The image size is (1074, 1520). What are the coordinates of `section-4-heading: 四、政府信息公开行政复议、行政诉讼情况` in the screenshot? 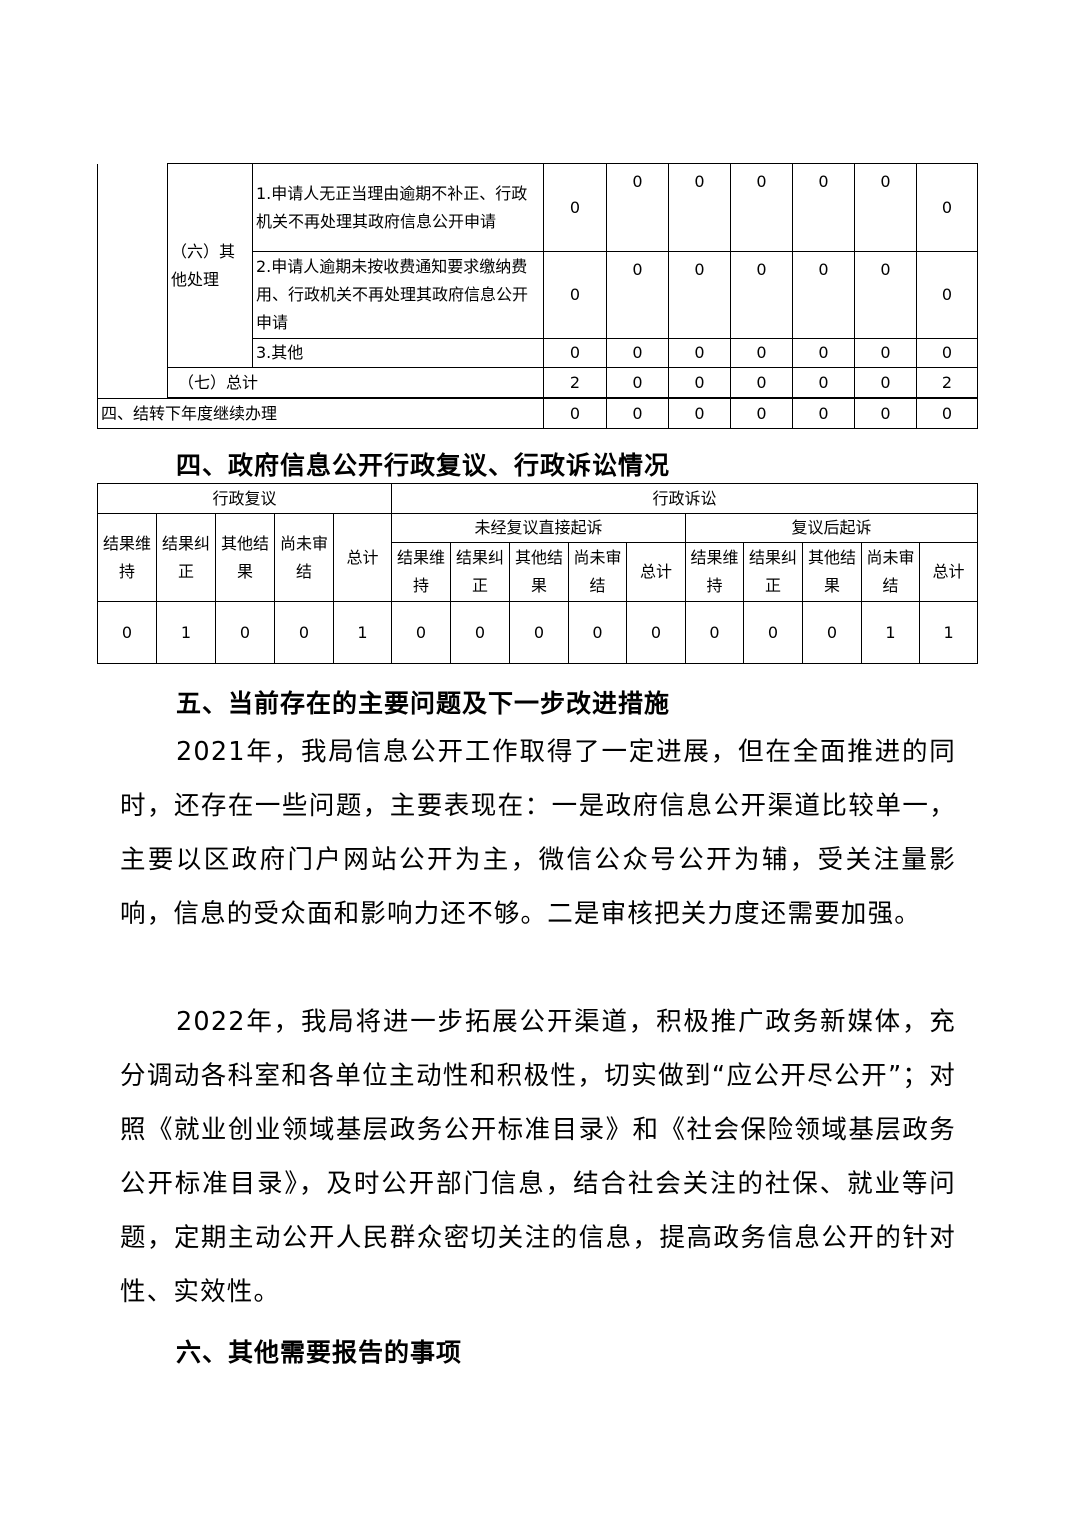 It's located at (423, 465).